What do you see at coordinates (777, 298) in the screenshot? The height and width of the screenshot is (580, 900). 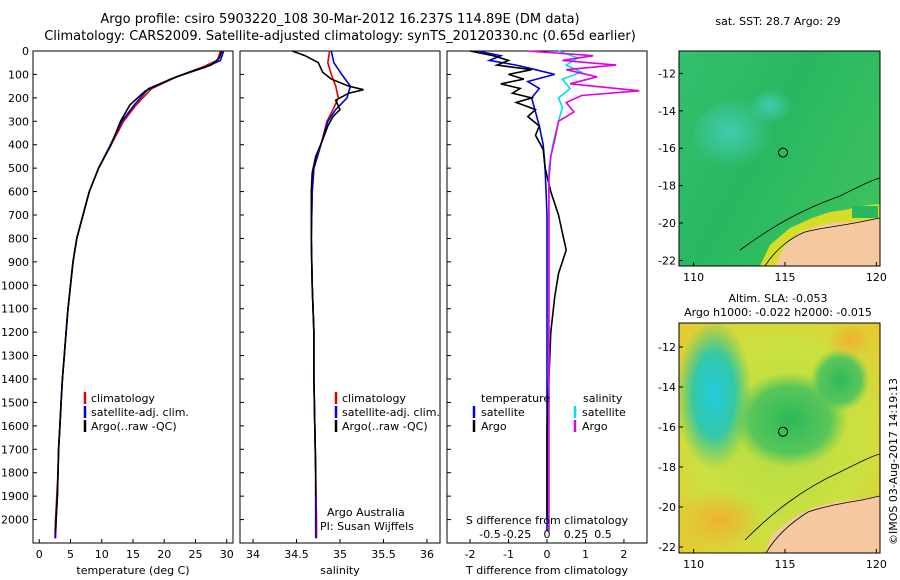 I see `sla-map-title-line1: Altim. SLA: -0.053` at bounding box center [777, 298].